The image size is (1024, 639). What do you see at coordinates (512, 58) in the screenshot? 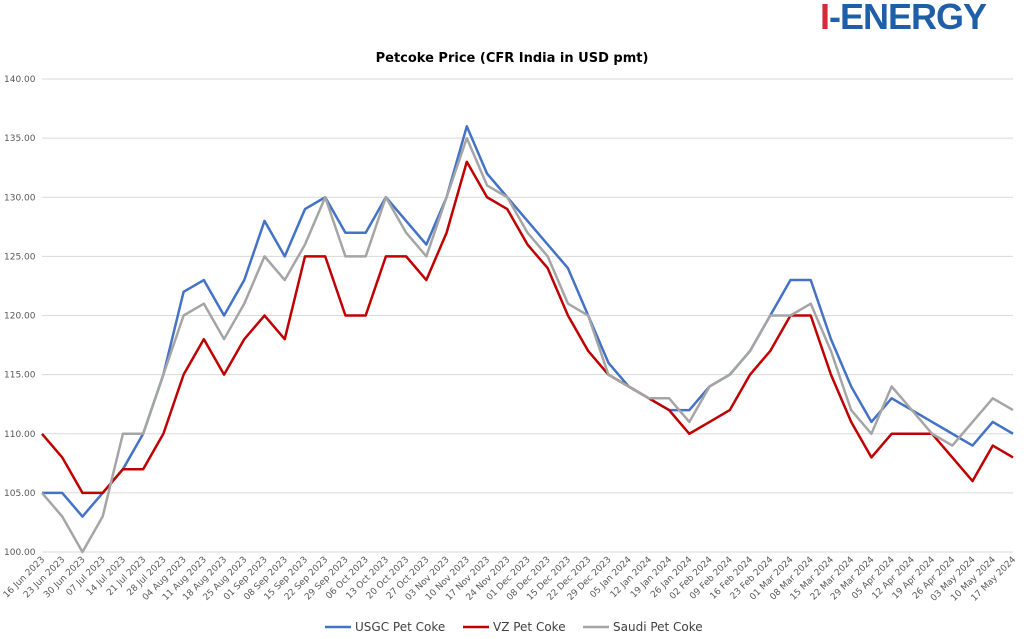
I see `chart-title: Petcoke Price (CFR India in USD pmt)` at bounding box center [512, 58].